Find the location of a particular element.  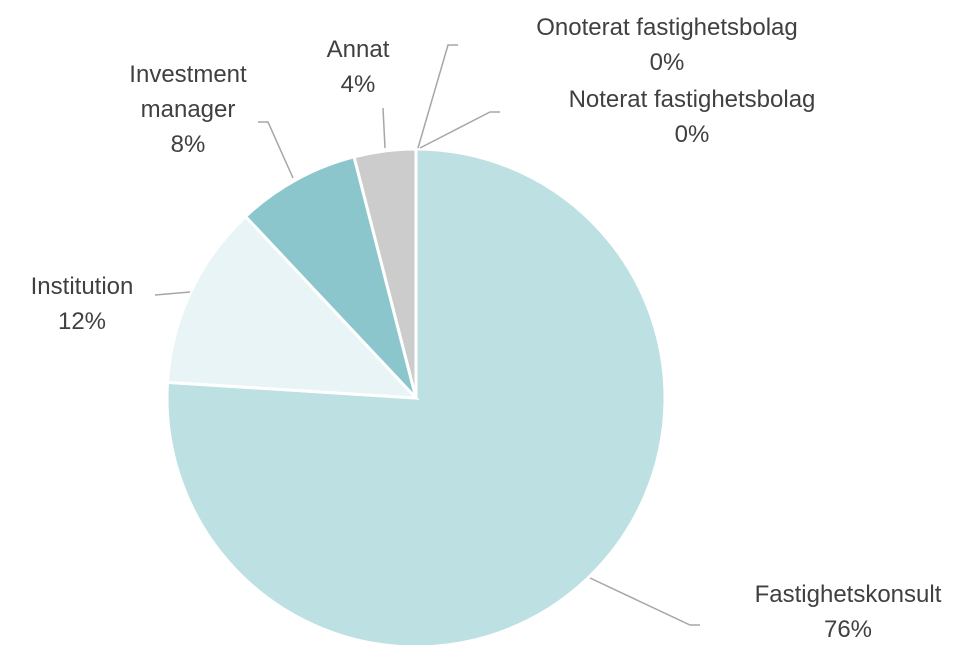

data-label: Investment manager 8% is located at coordinates (188, 109).